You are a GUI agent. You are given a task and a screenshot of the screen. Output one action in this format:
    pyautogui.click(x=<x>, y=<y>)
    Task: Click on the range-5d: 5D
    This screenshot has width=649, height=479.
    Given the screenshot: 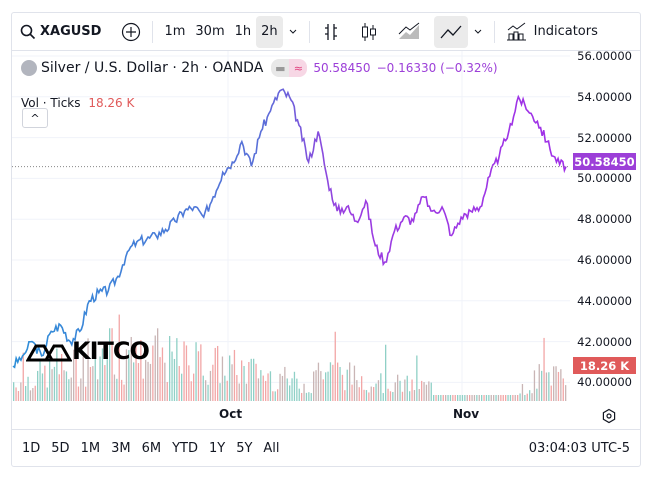 What is the action you would take?
    pyautogui.click(x=60, y=448)
    